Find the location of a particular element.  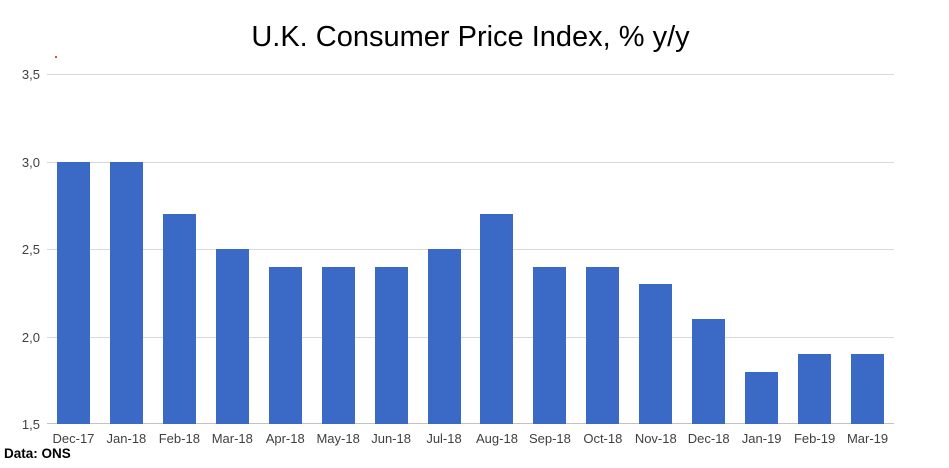

x-tick-label: Dec-17 is located at coordinates (73, 438).